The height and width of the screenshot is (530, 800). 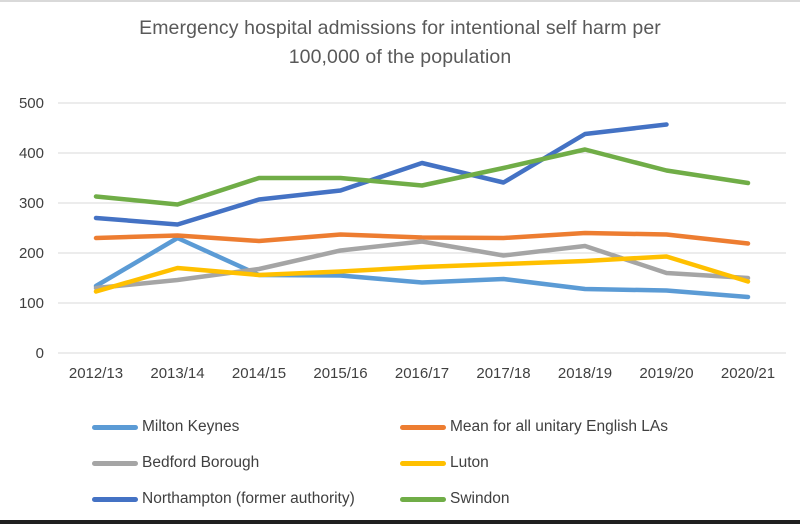 What do you see at coordinates (31, 253) in the screenshot?
I see `y-tick-label: 200` at bounding box center [31, 253].